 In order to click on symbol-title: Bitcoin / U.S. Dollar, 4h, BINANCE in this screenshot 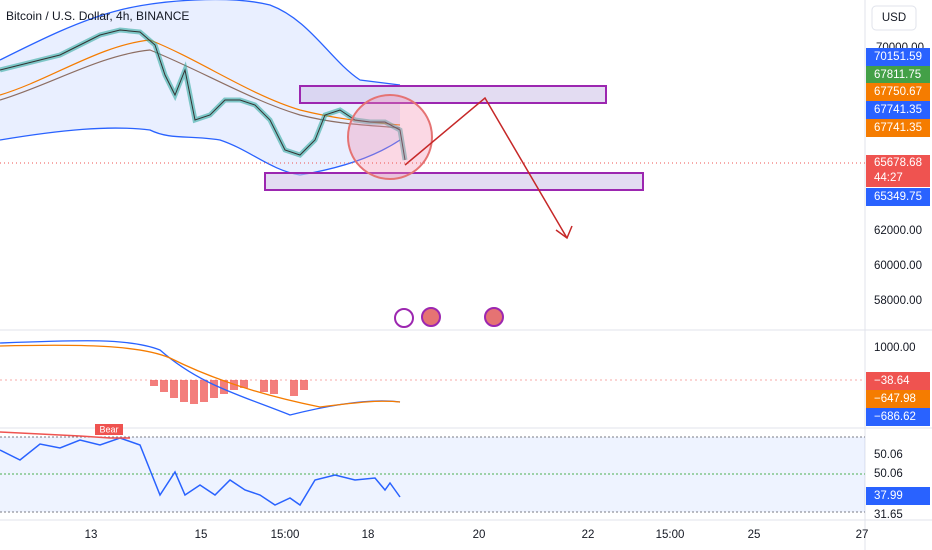, I will do `click(97, 16)`.